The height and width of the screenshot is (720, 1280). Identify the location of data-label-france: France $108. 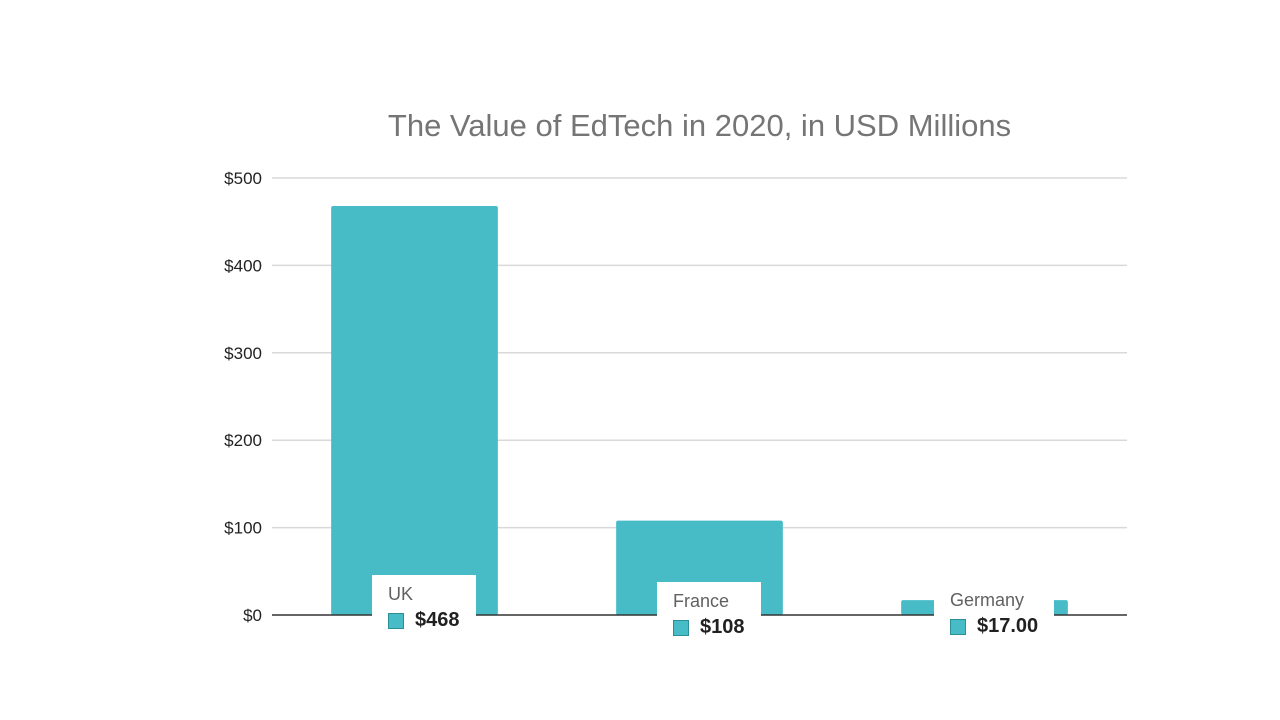
(709, 613).